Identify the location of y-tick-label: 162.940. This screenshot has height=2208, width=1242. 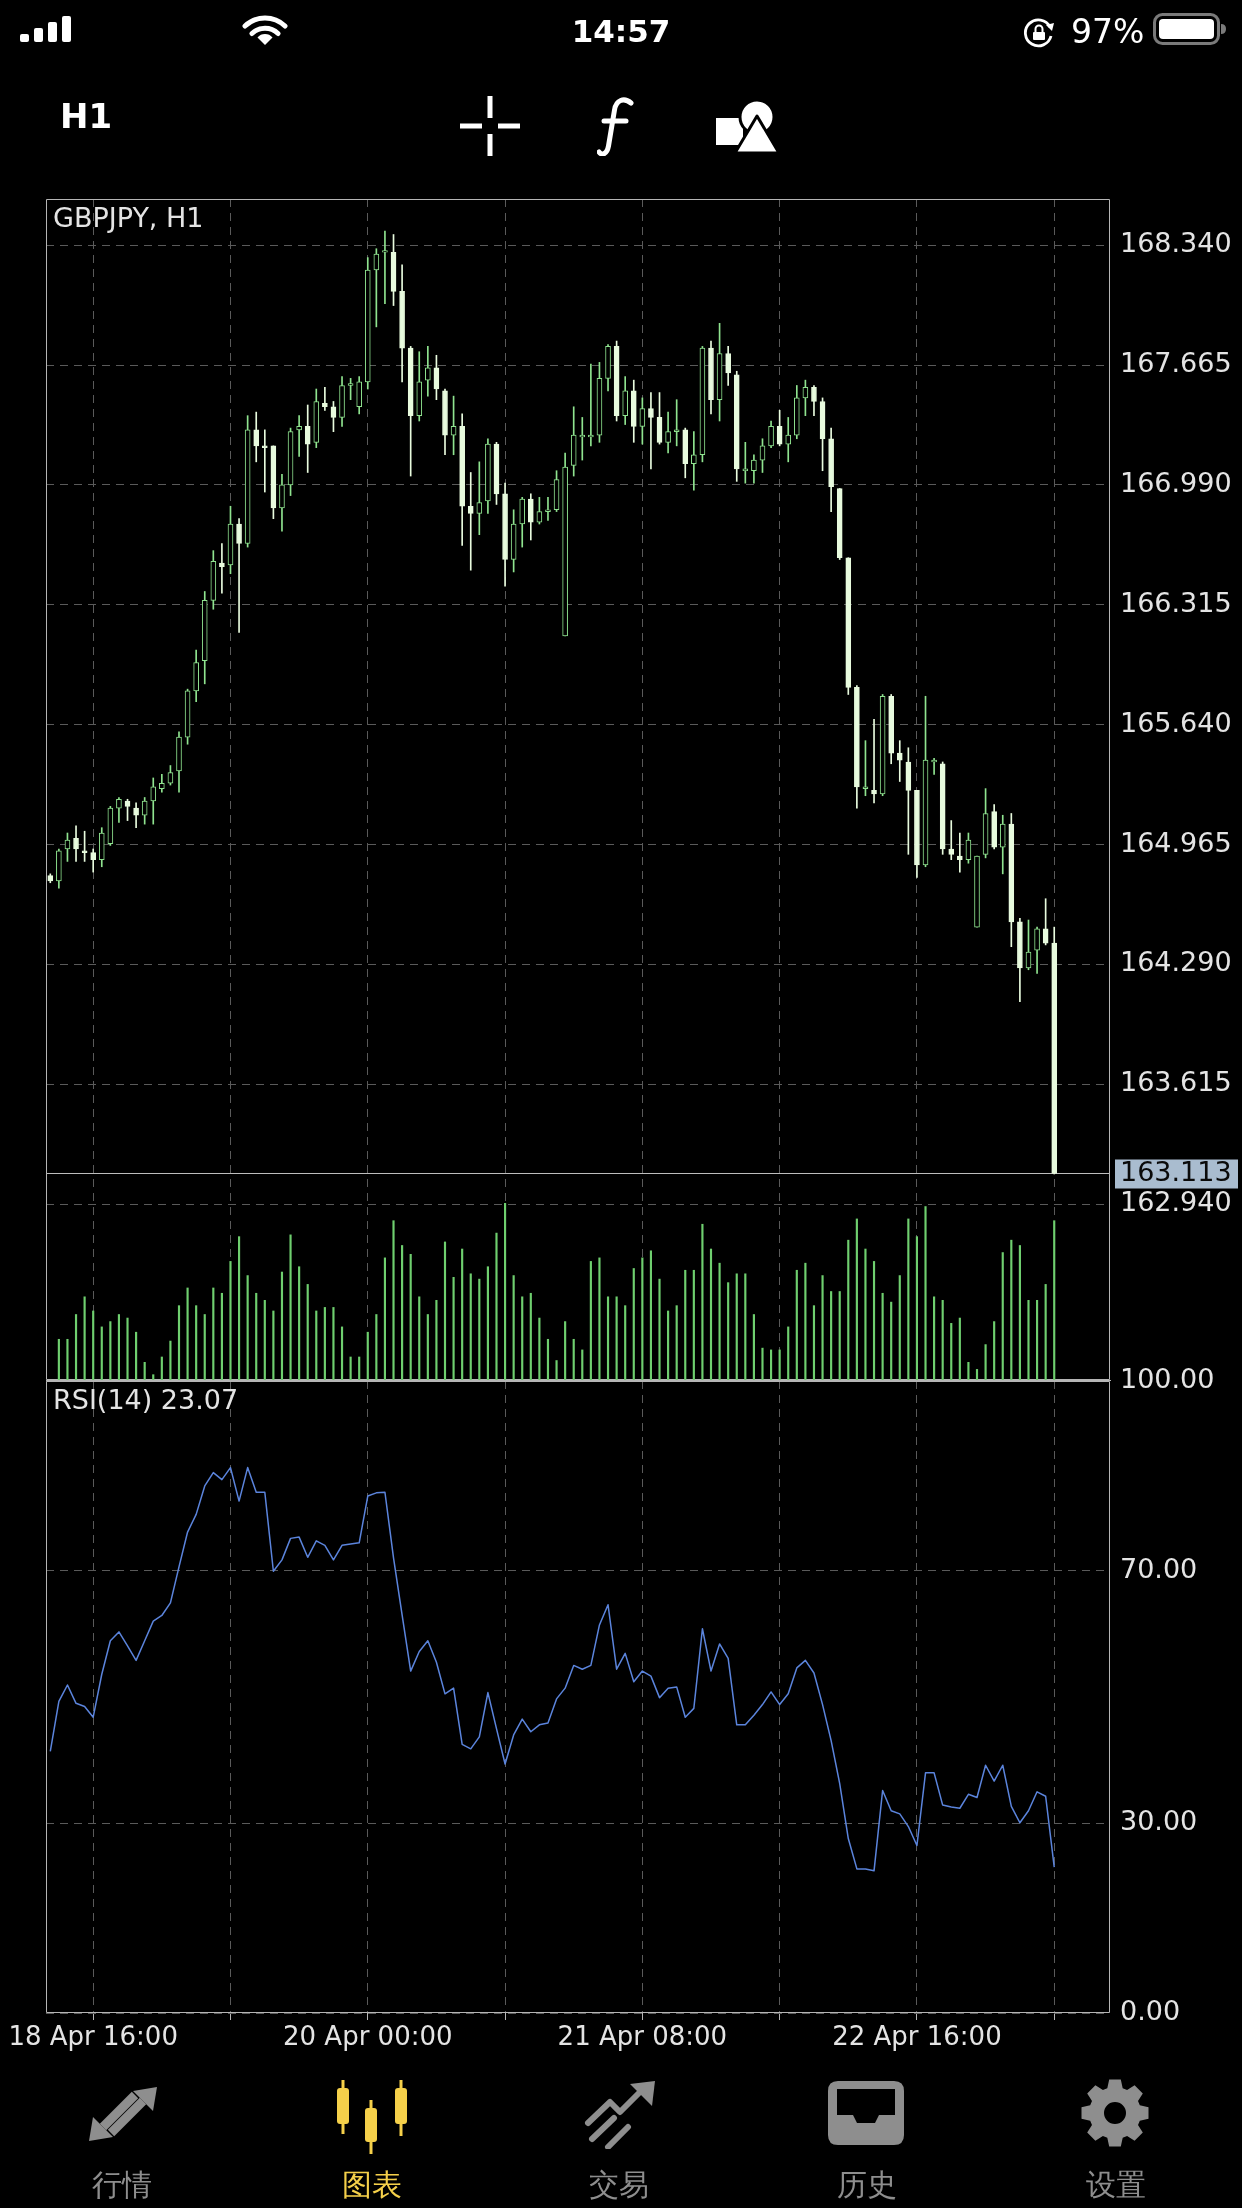
(1176, 1202).